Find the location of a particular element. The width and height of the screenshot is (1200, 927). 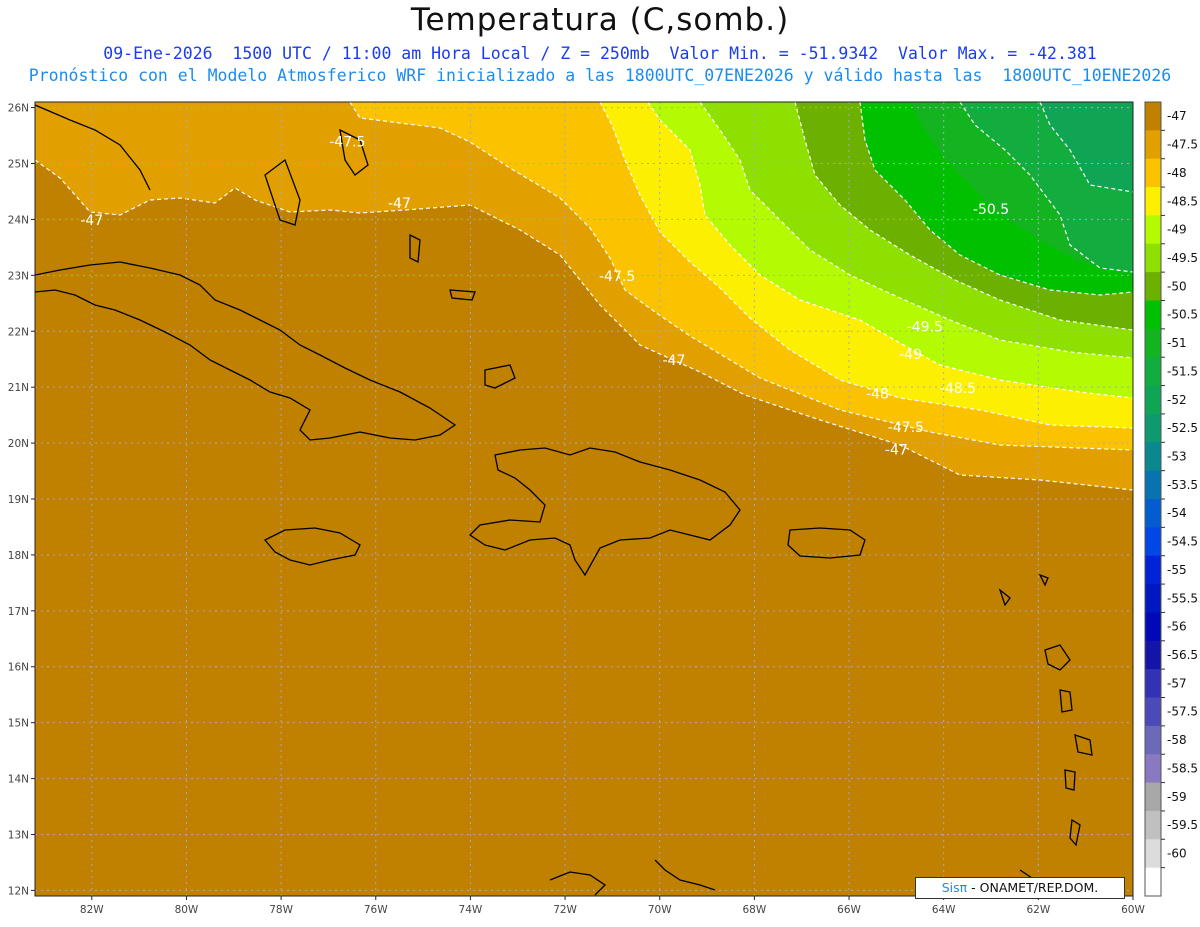

lon-tick-label: 78W is located at coordinates (281, 910).